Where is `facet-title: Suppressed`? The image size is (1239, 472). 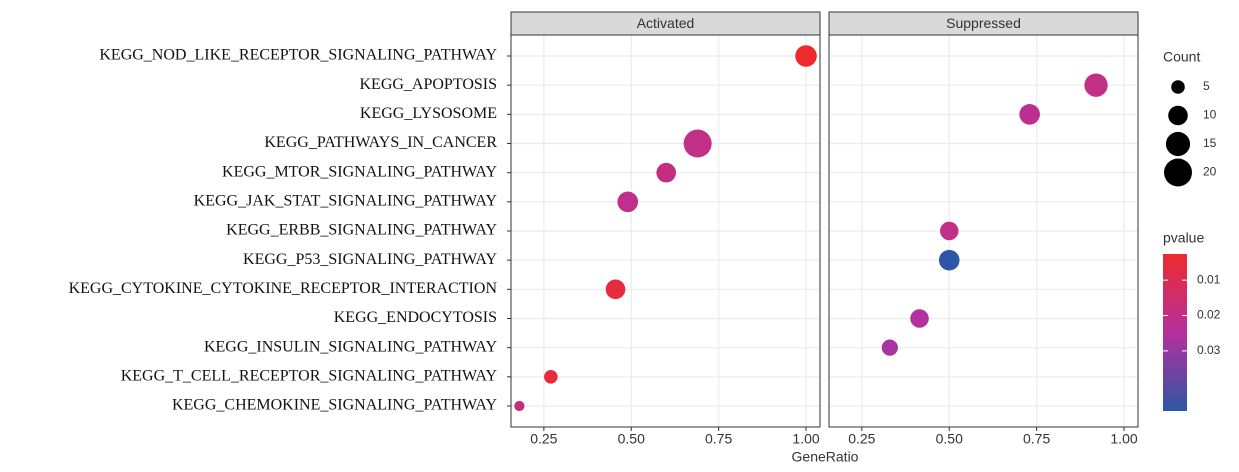
facet-title: Suppressed is located at coordinates (983, 23).